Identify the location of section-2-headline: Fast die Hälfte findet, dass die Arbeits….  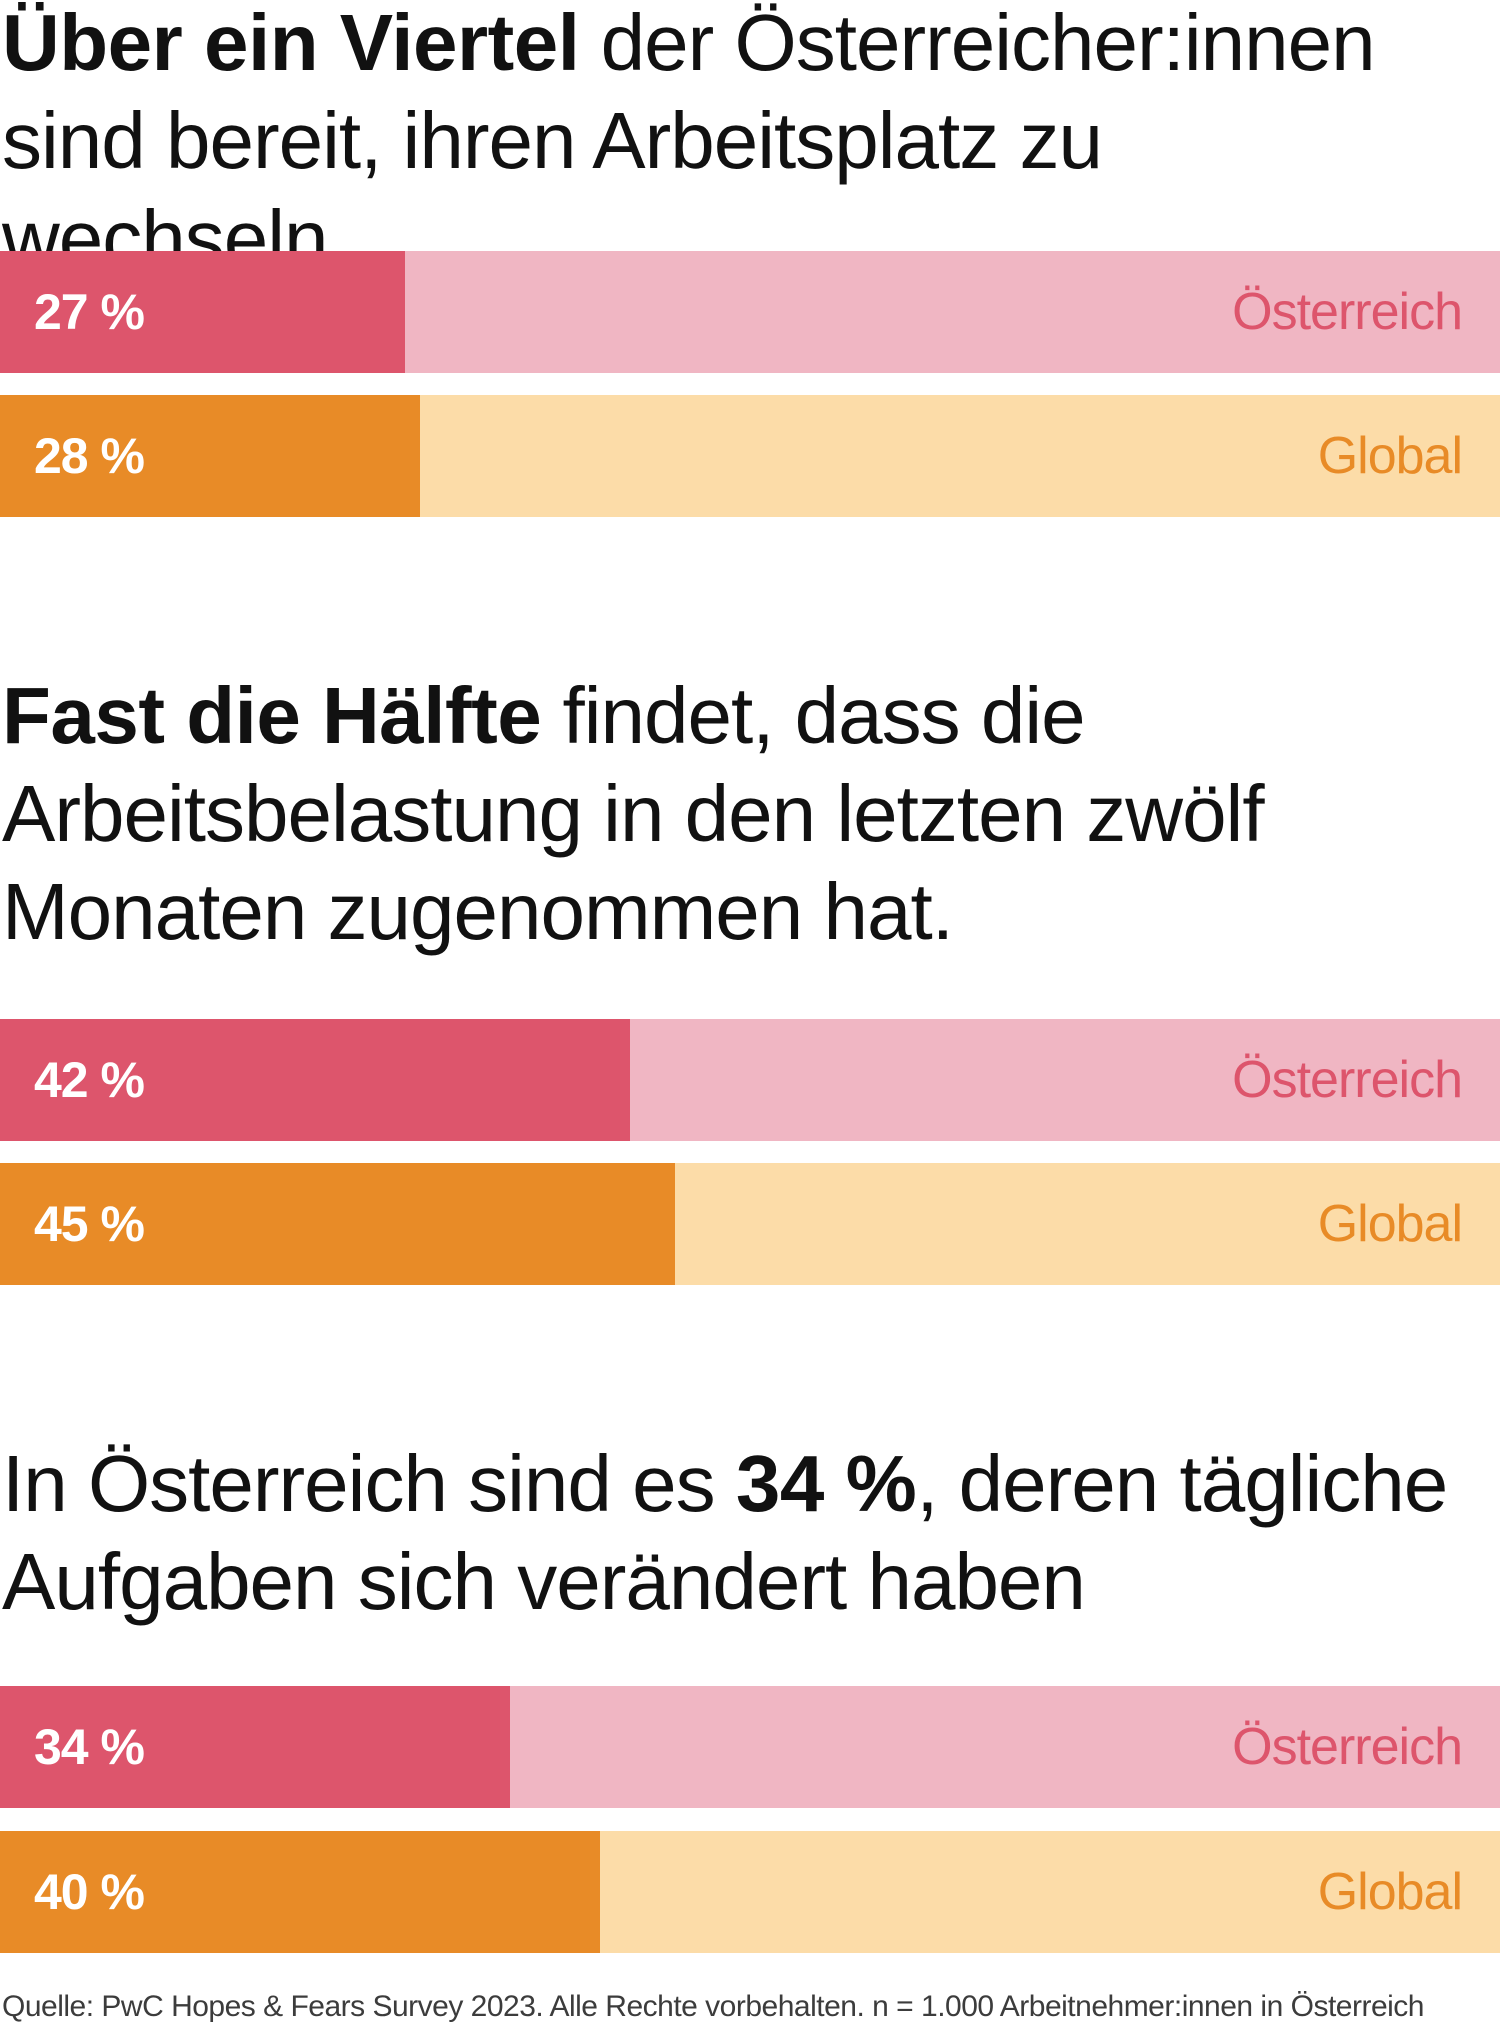
(636, 814).